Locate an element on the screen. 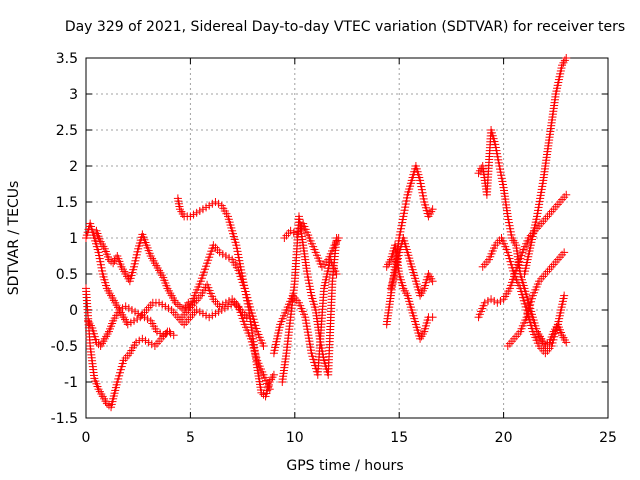 The height and width of the screenshot is (480, 640). y-tick-label: 2 is located at coordinates (73, 167).